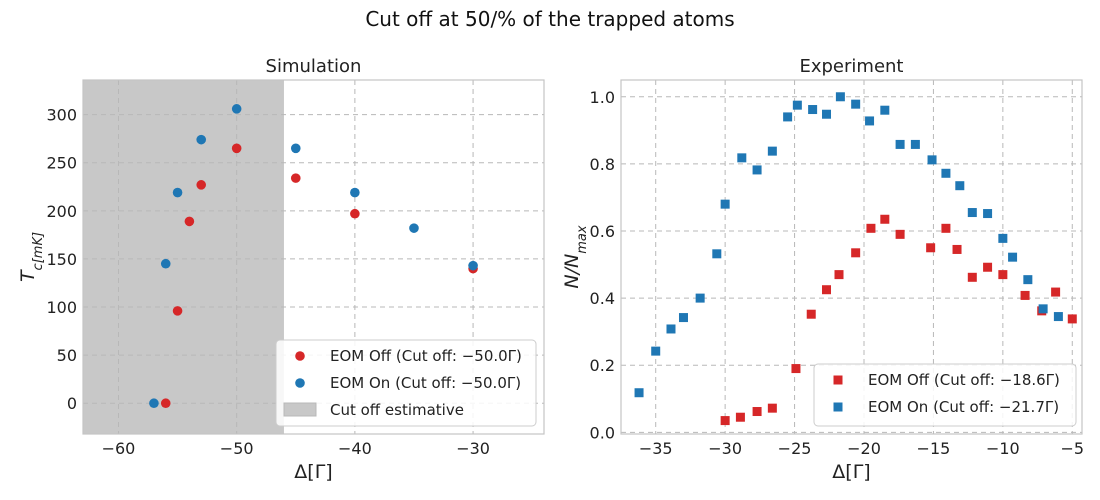 Image resolution: width=1100 pixels, height=500 pixels. Describe the element at coordinates (61, 115) in the screenshot. I see `y-tick-label: 300` at that location.